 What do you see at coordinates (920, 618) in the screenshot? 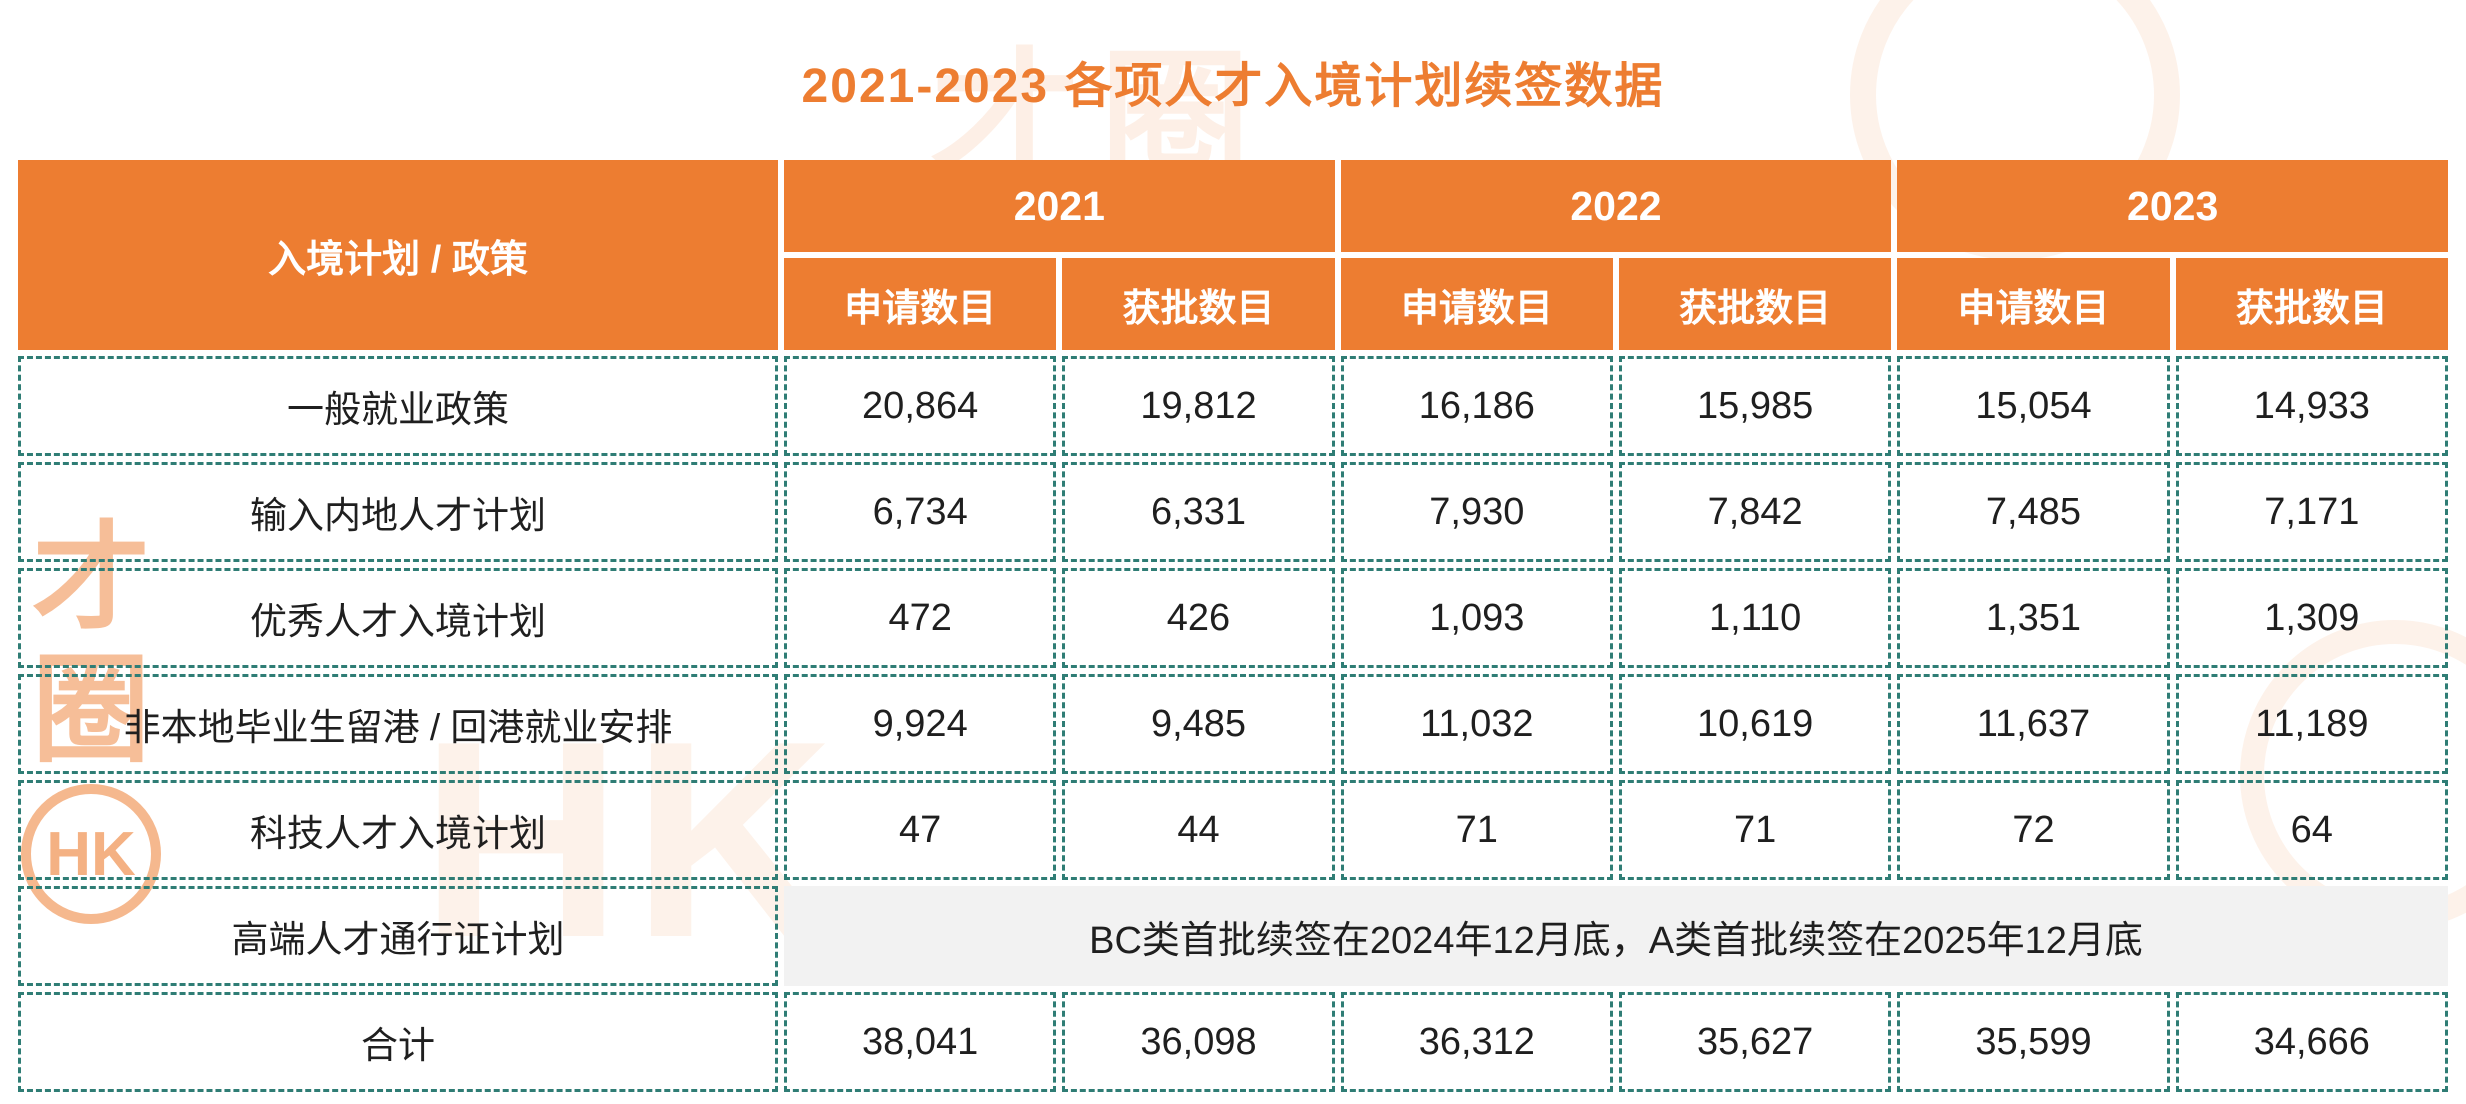
I see `value-cell: 472` at bounding box center [920, 618].